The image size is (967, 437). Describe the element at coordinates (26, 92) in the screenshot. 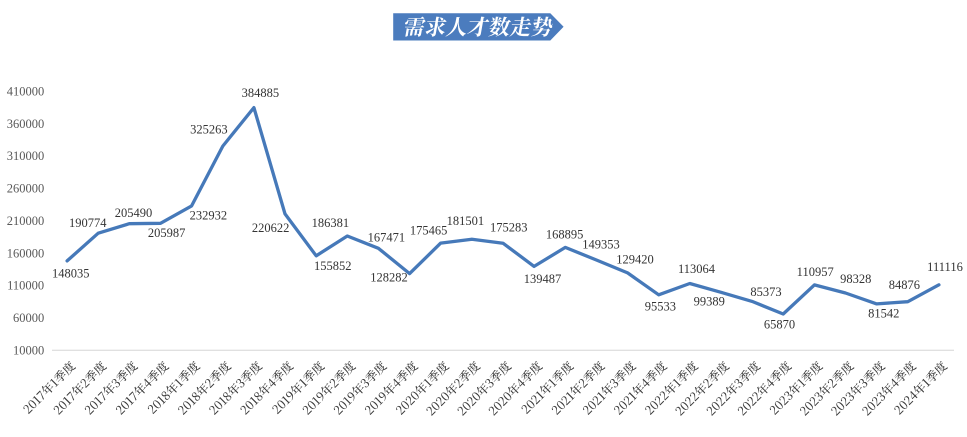

I see `svg-text: 410000` at that location.